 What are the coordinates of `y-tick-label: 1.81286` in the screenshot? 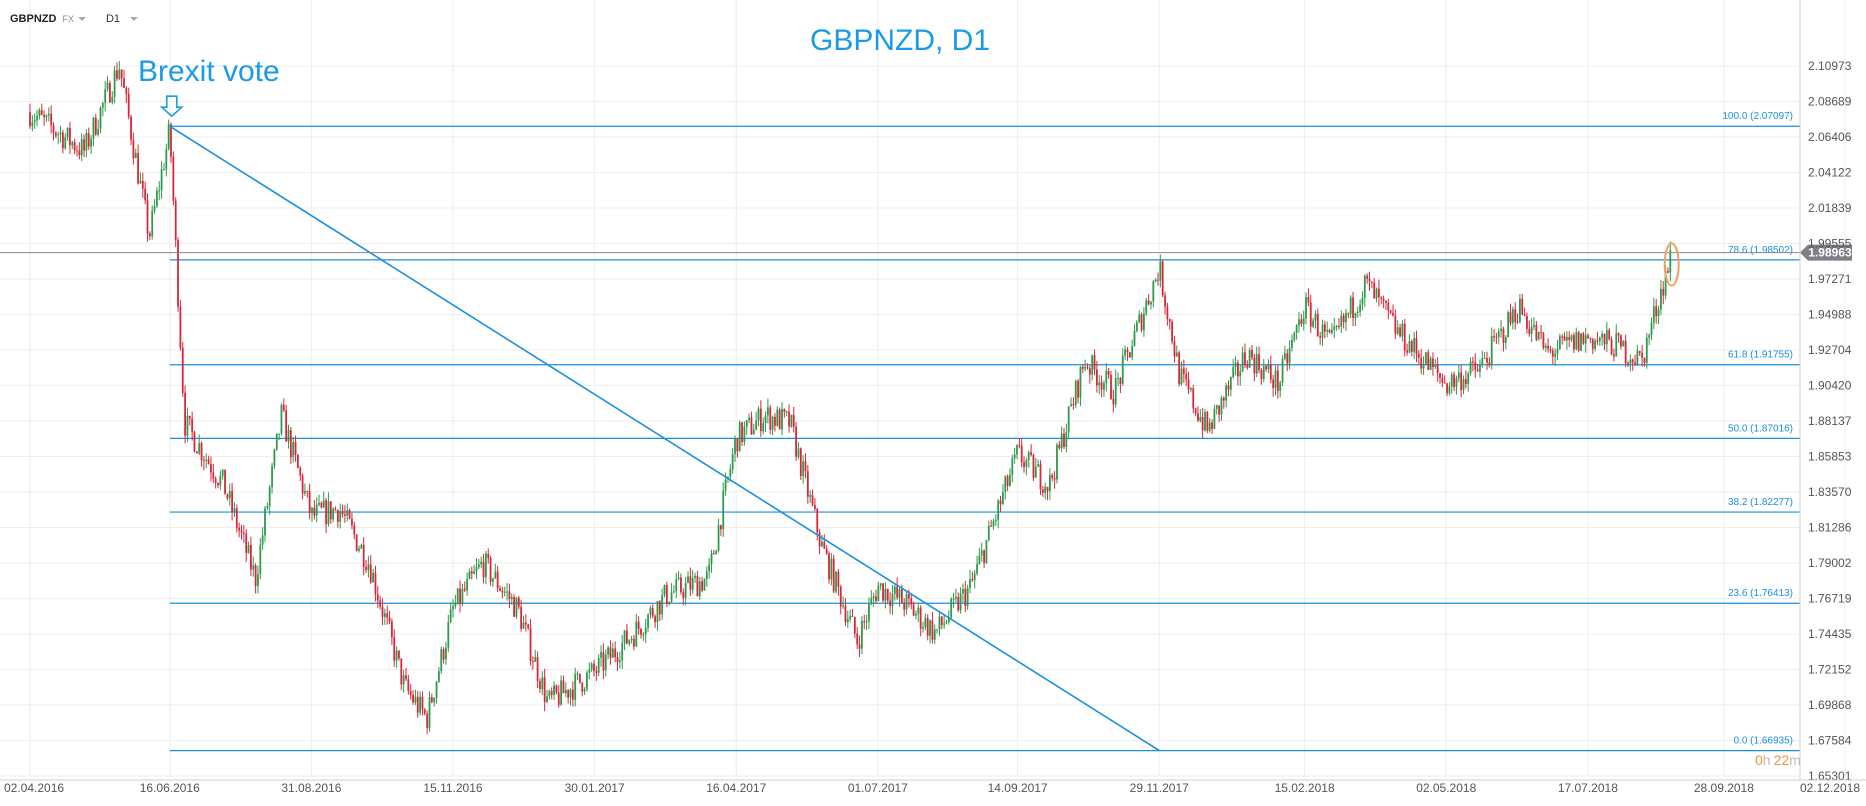 It's located at (1830, 527).